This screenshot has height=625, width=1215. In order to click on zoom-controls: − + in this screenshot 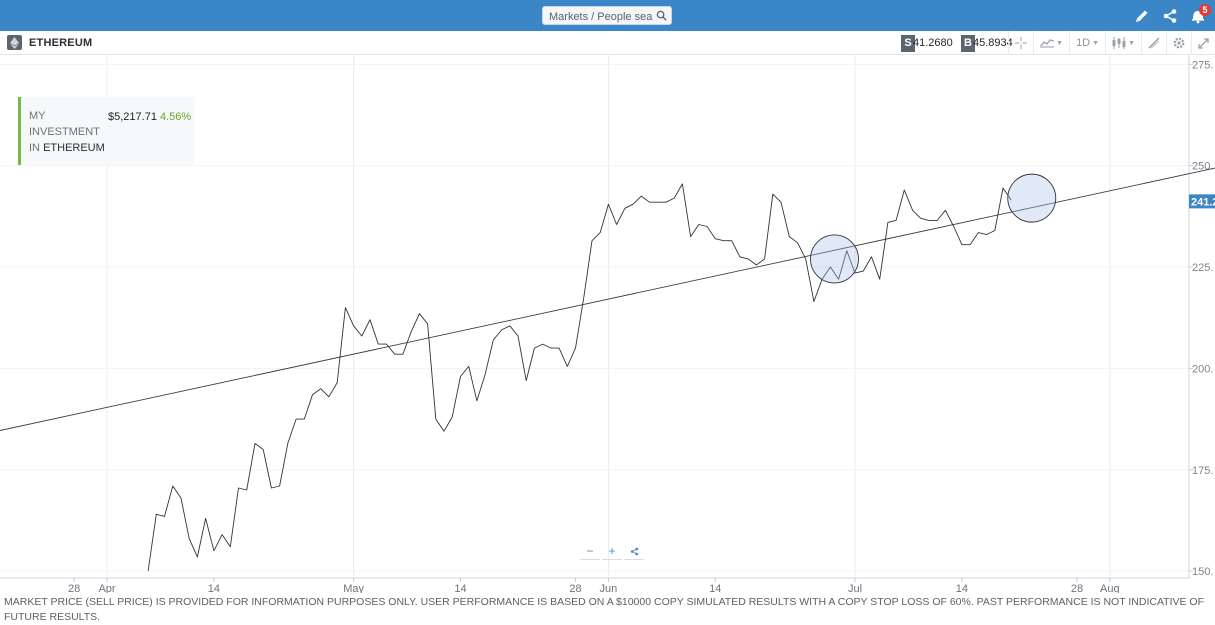, I will do `click(613, 551)`.